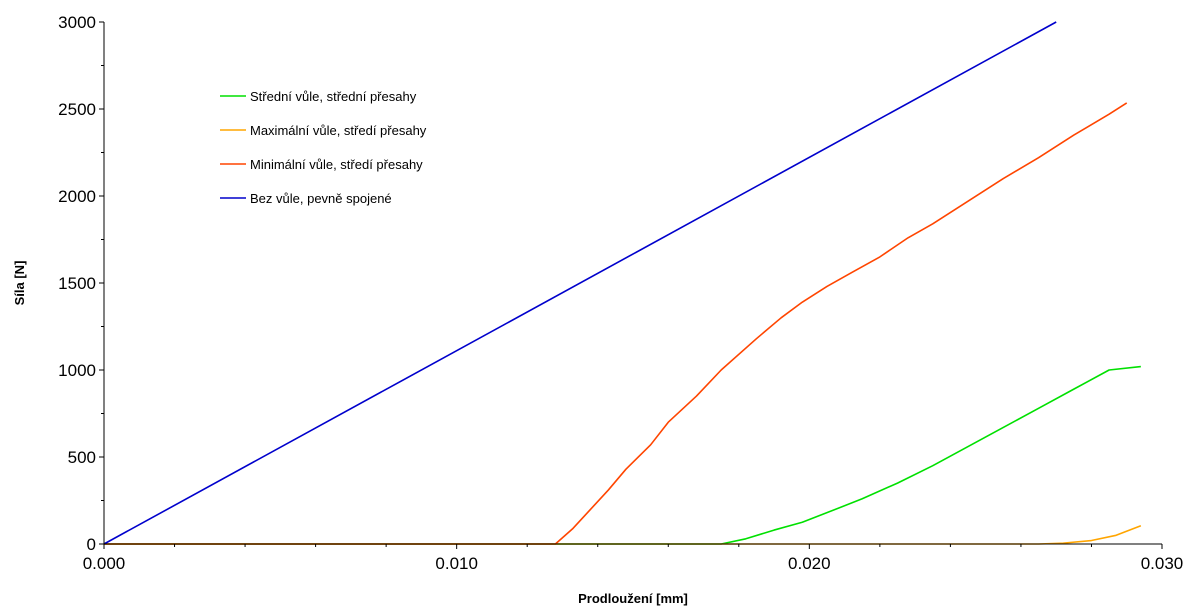 The height and width of the screenshot is (607, 1190). I want to click on legend-label-2: Maximální vůle, středí přesahy, so click(338, 130).